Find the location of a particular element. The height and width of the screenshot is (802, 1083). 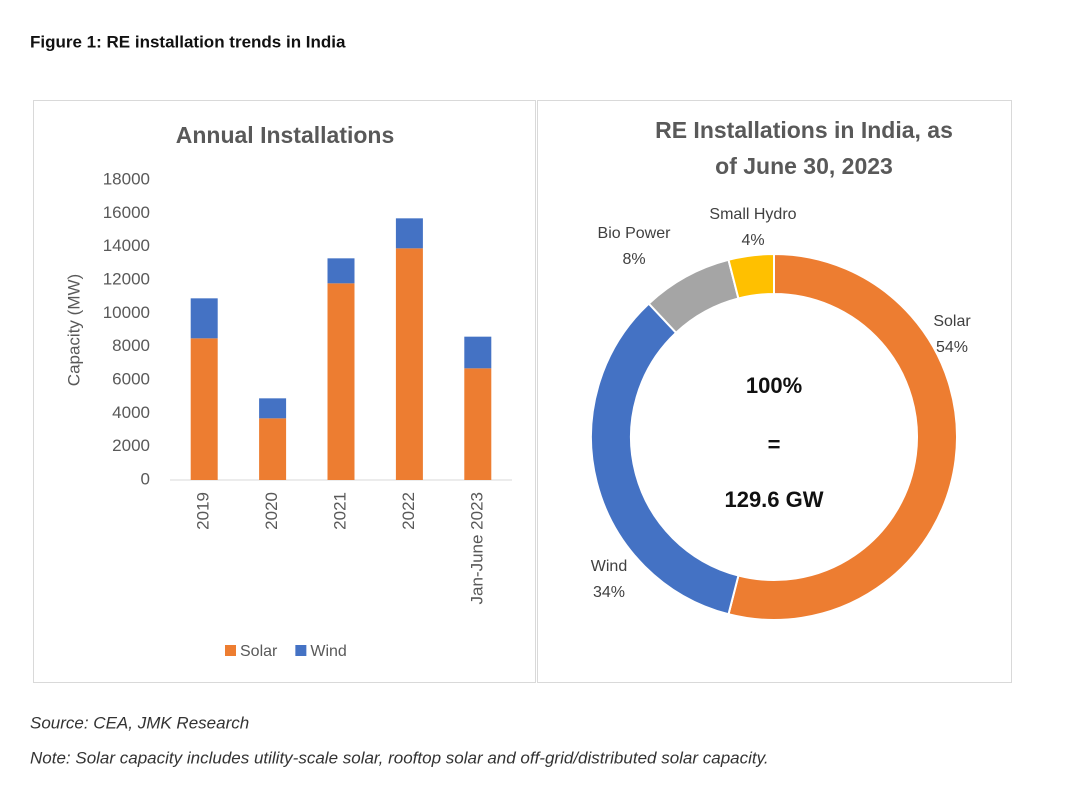

y-axis-label: Capacity (MW) is located at coordinates (73, 330).